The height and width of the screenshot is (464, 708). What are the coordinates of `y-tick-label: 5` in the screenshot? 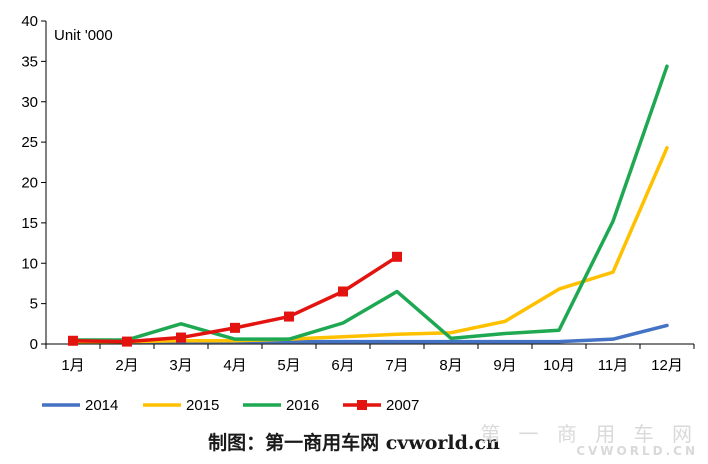 It's located at (34, 304).